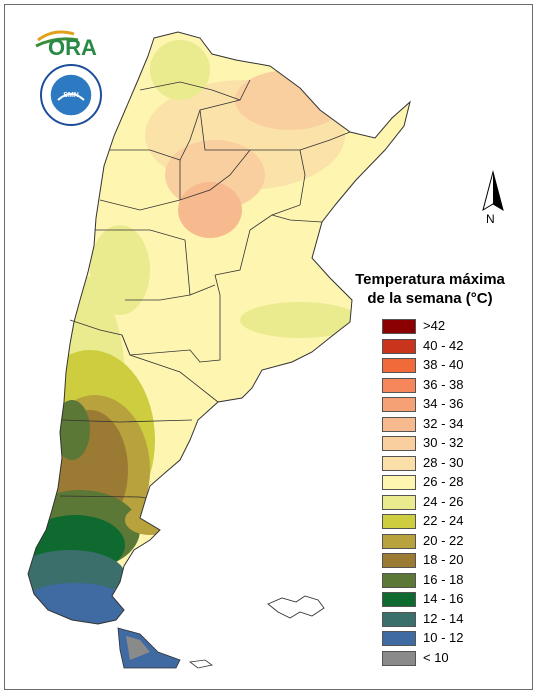 Image resolution: width=538 pixels, height=696 pixels. I want to click on legend-label: 36 - 38, so click(443, 384).